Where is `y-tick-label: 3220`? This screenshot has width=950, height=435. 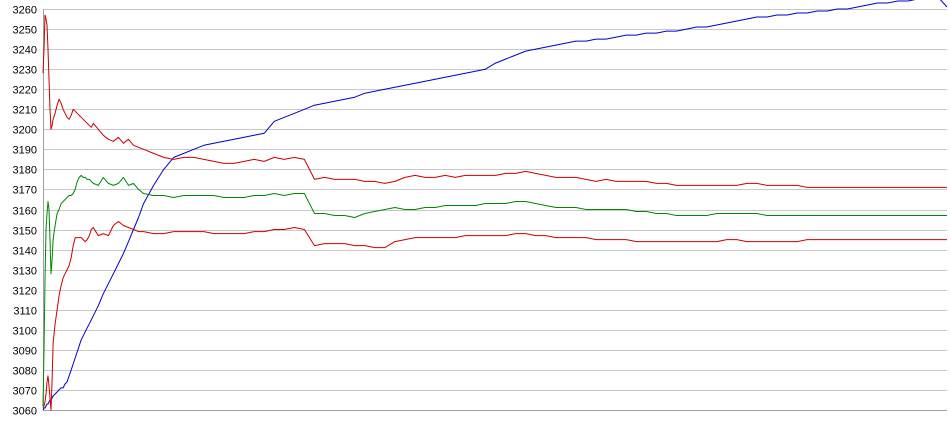
y-tick-label: 3220 is located at coordinates (25, 91).